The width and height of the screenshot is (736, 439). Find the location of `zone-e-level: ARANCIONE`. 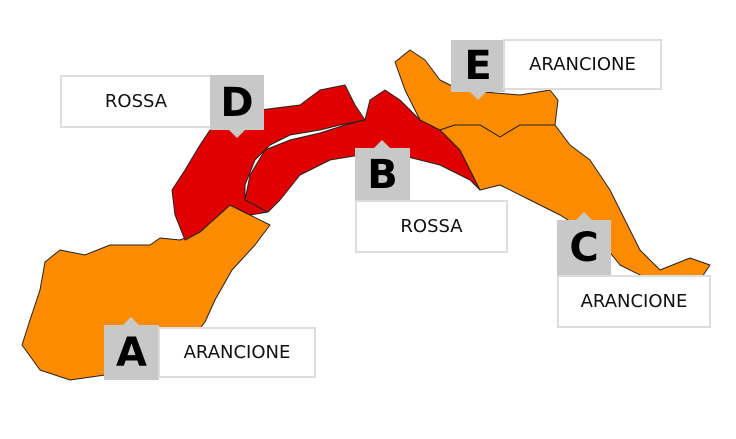

zone-e-level: ARANCIONE is located at coordinates (582, 64).